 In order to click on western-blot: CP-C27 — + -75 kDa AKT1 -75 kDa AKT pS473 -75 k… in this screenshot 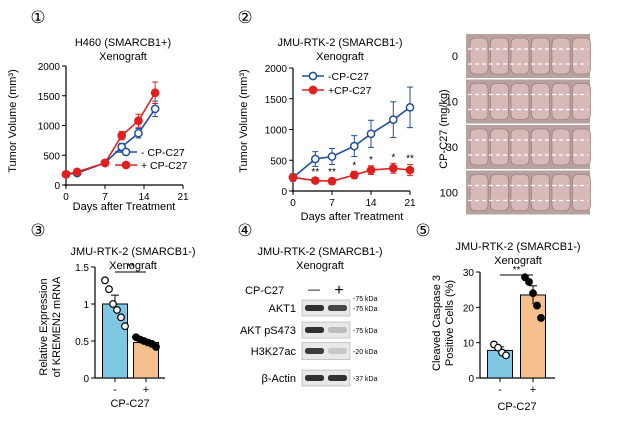, I will do `click(309, 334)`.